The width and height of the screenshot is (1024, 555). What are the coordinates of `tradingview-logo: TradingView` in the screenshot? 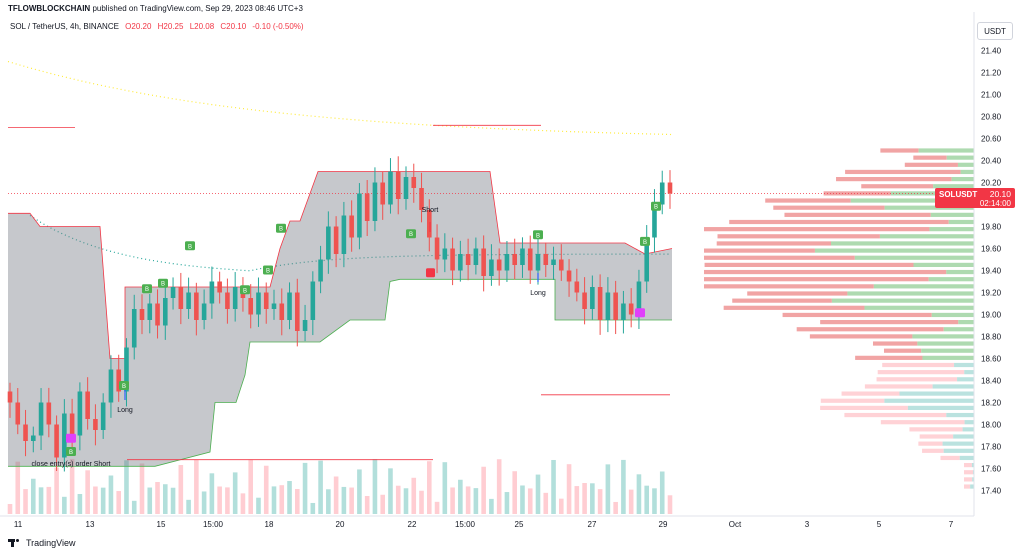 It's located at (42, 543).